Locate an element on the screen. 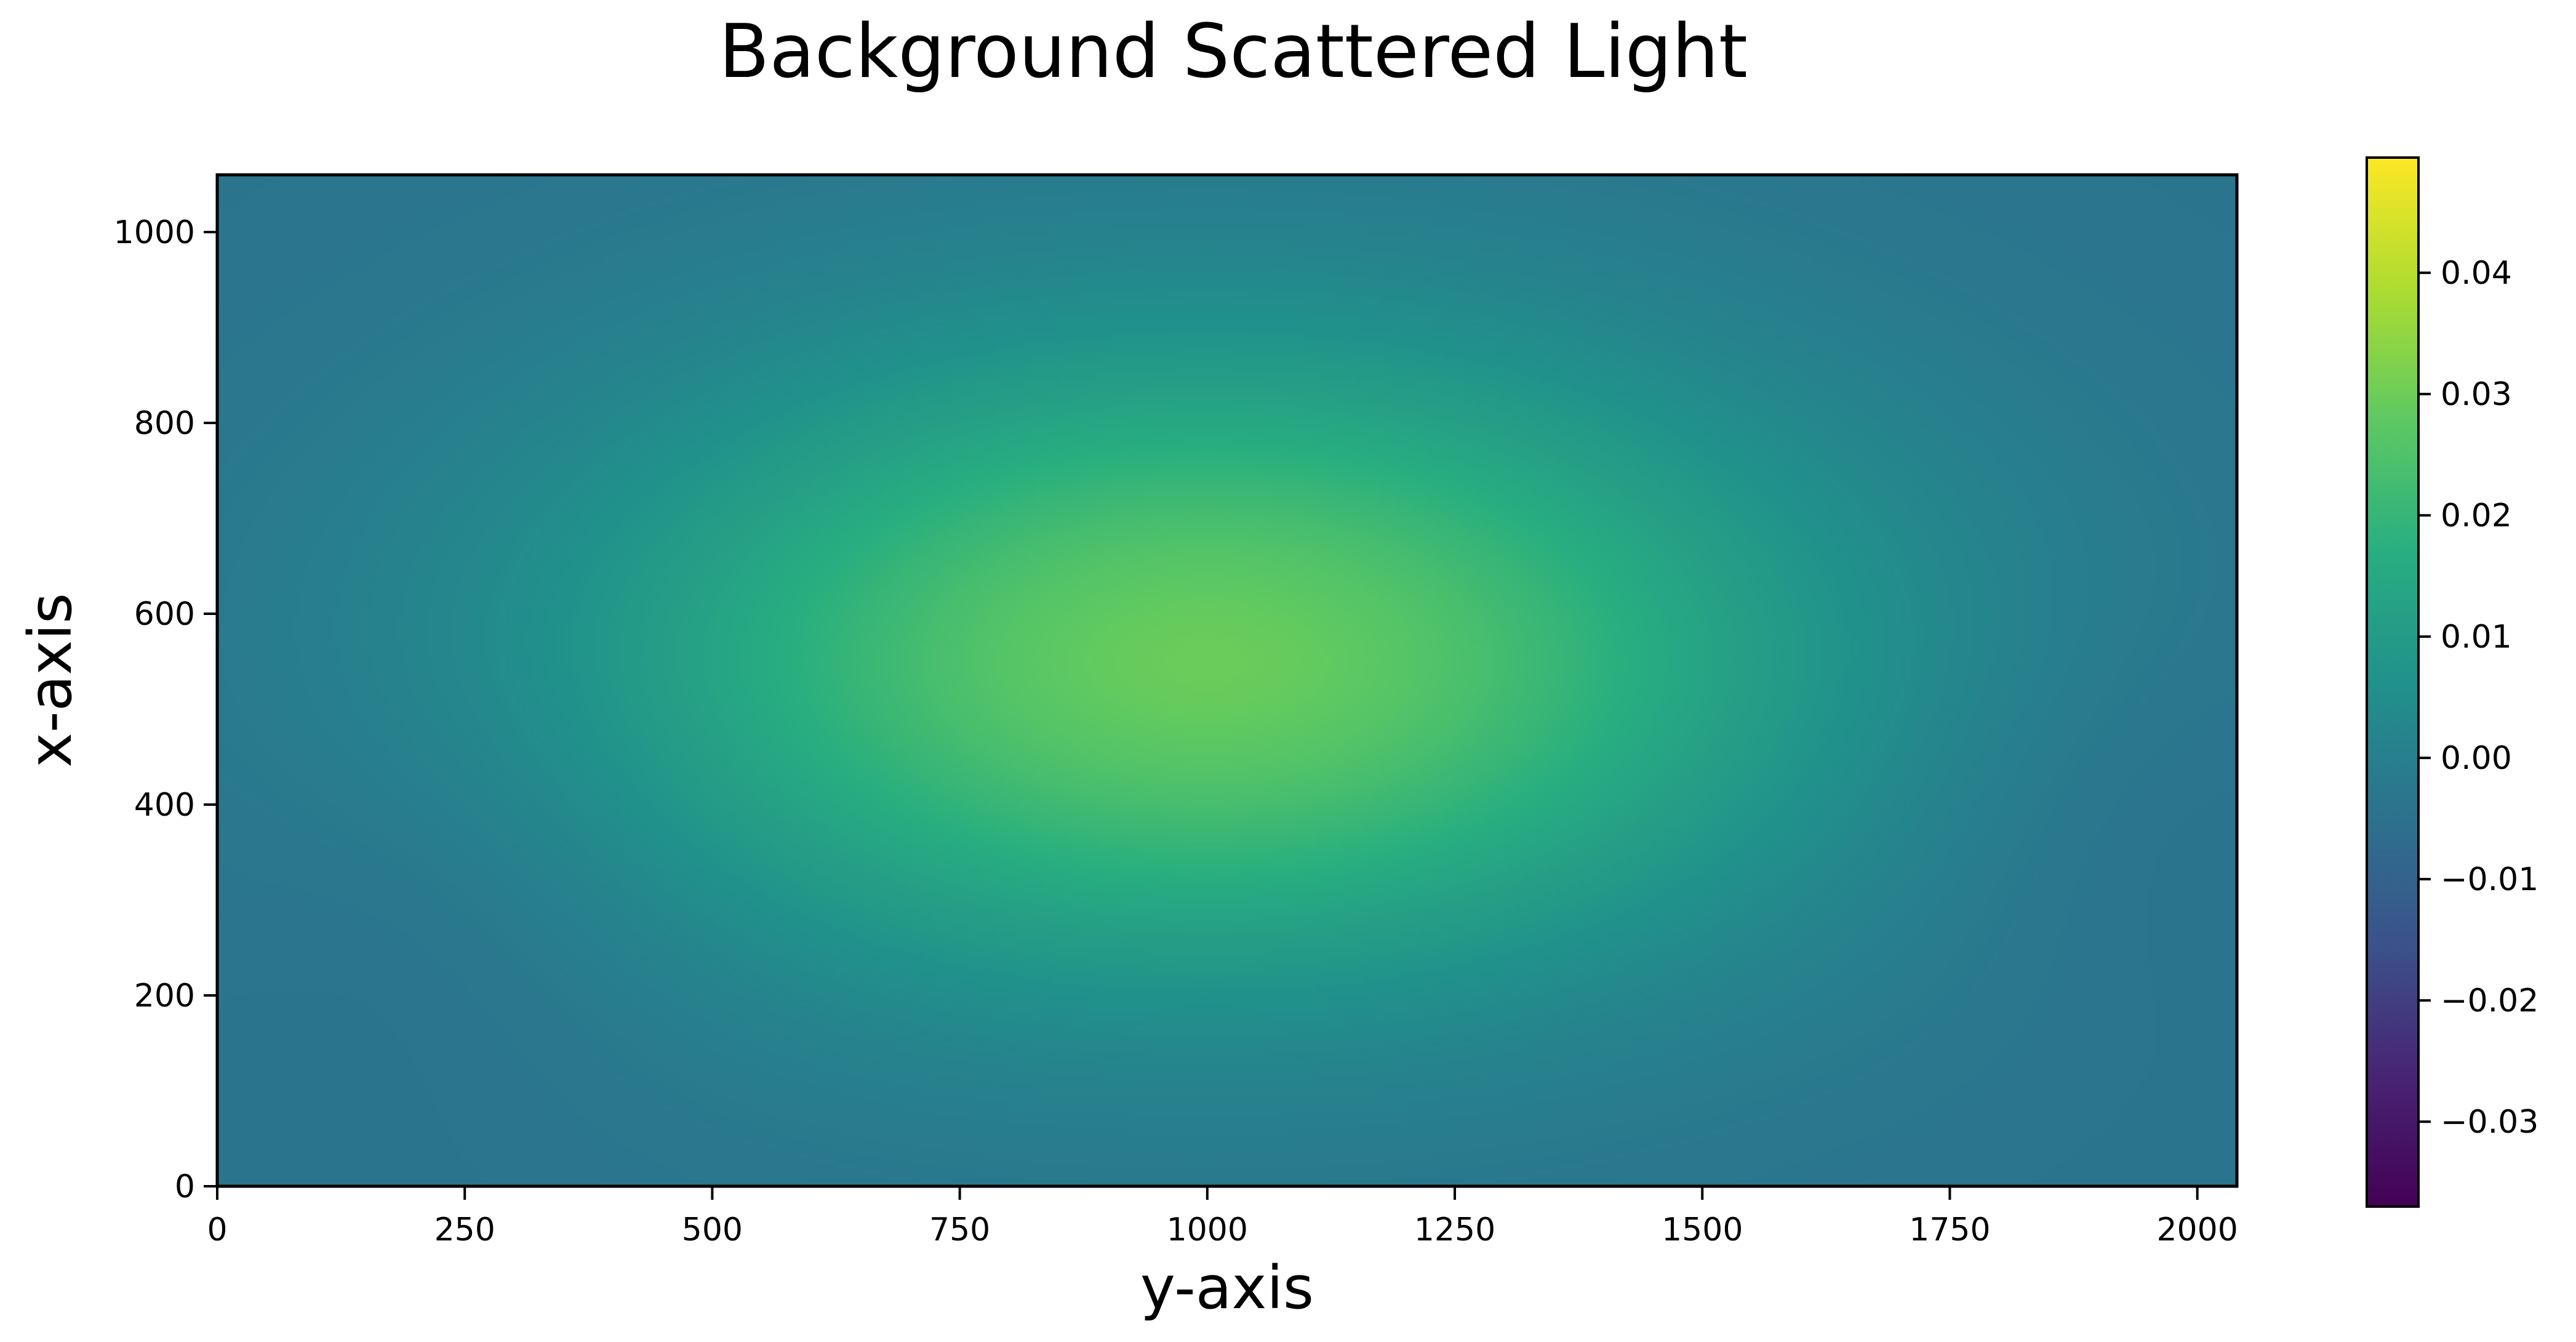 This screenshot has width=2576, height=1342. colorbar-gradient is located at coordinates (2392, 682).